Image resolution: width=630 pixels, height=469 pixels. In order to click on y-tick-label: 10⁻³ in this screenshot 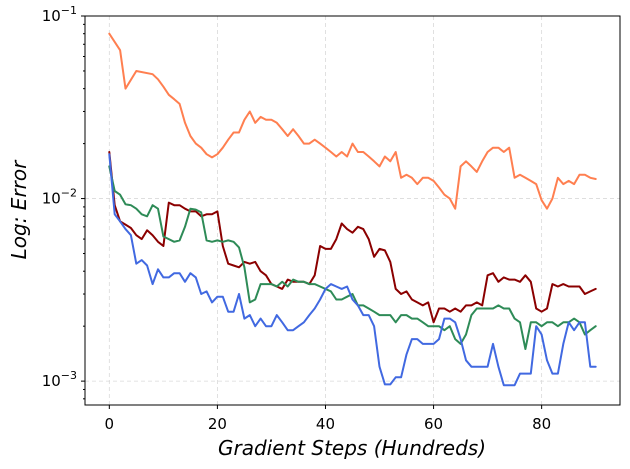, I will do `click(59, 379)`.